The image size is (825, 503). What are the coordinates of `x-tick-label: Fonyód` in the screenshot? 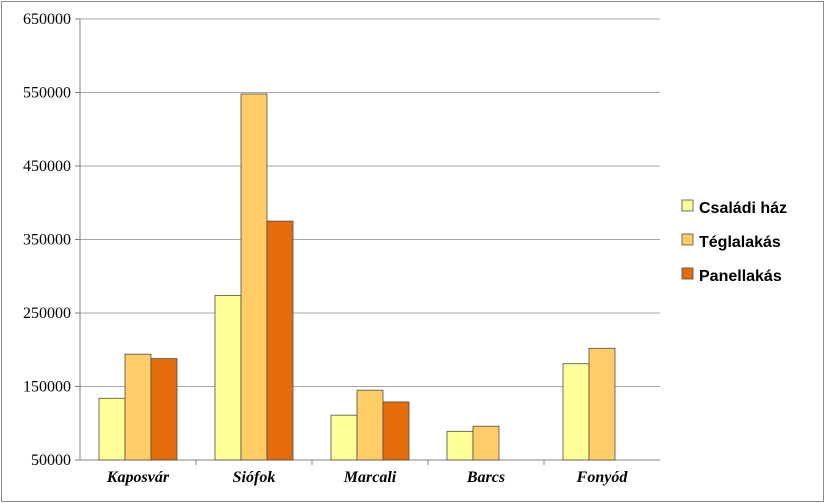 It's located at (602, 477).